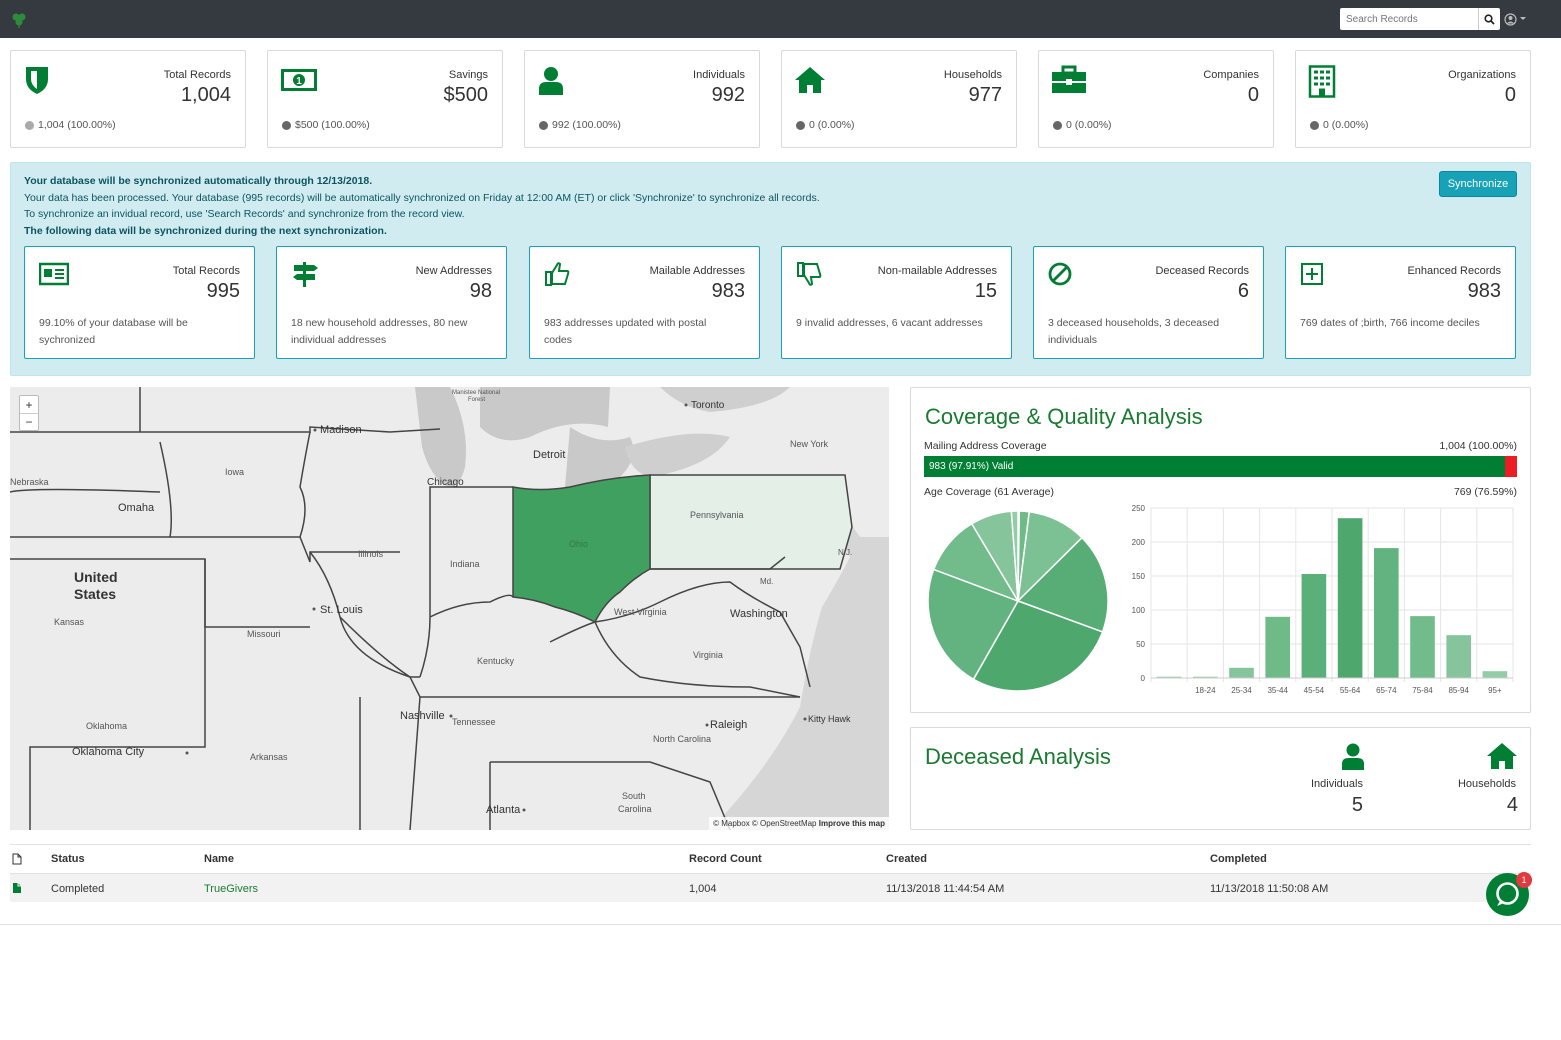 Image resolution: width=1561 pixels, height=1040 pixels. Describe the element at coordinates (68, 859) in the screenshot. I see `column-status: Status` at that location.